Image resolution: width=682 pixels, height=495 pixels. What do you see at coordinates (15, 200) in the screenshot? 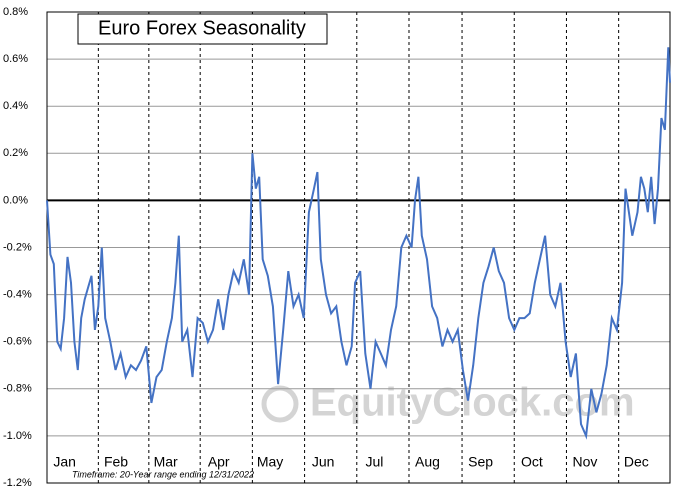
I see `y-tick-label: 0.0%` at bounding box center [15, 200].